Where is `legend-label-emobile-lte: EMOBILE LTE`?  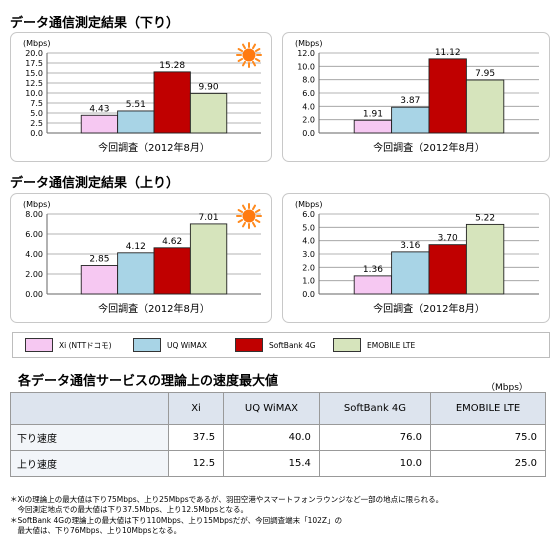
legend-label-emobile-lte: EMOBILE LTE is located at coordinates (391, 345).